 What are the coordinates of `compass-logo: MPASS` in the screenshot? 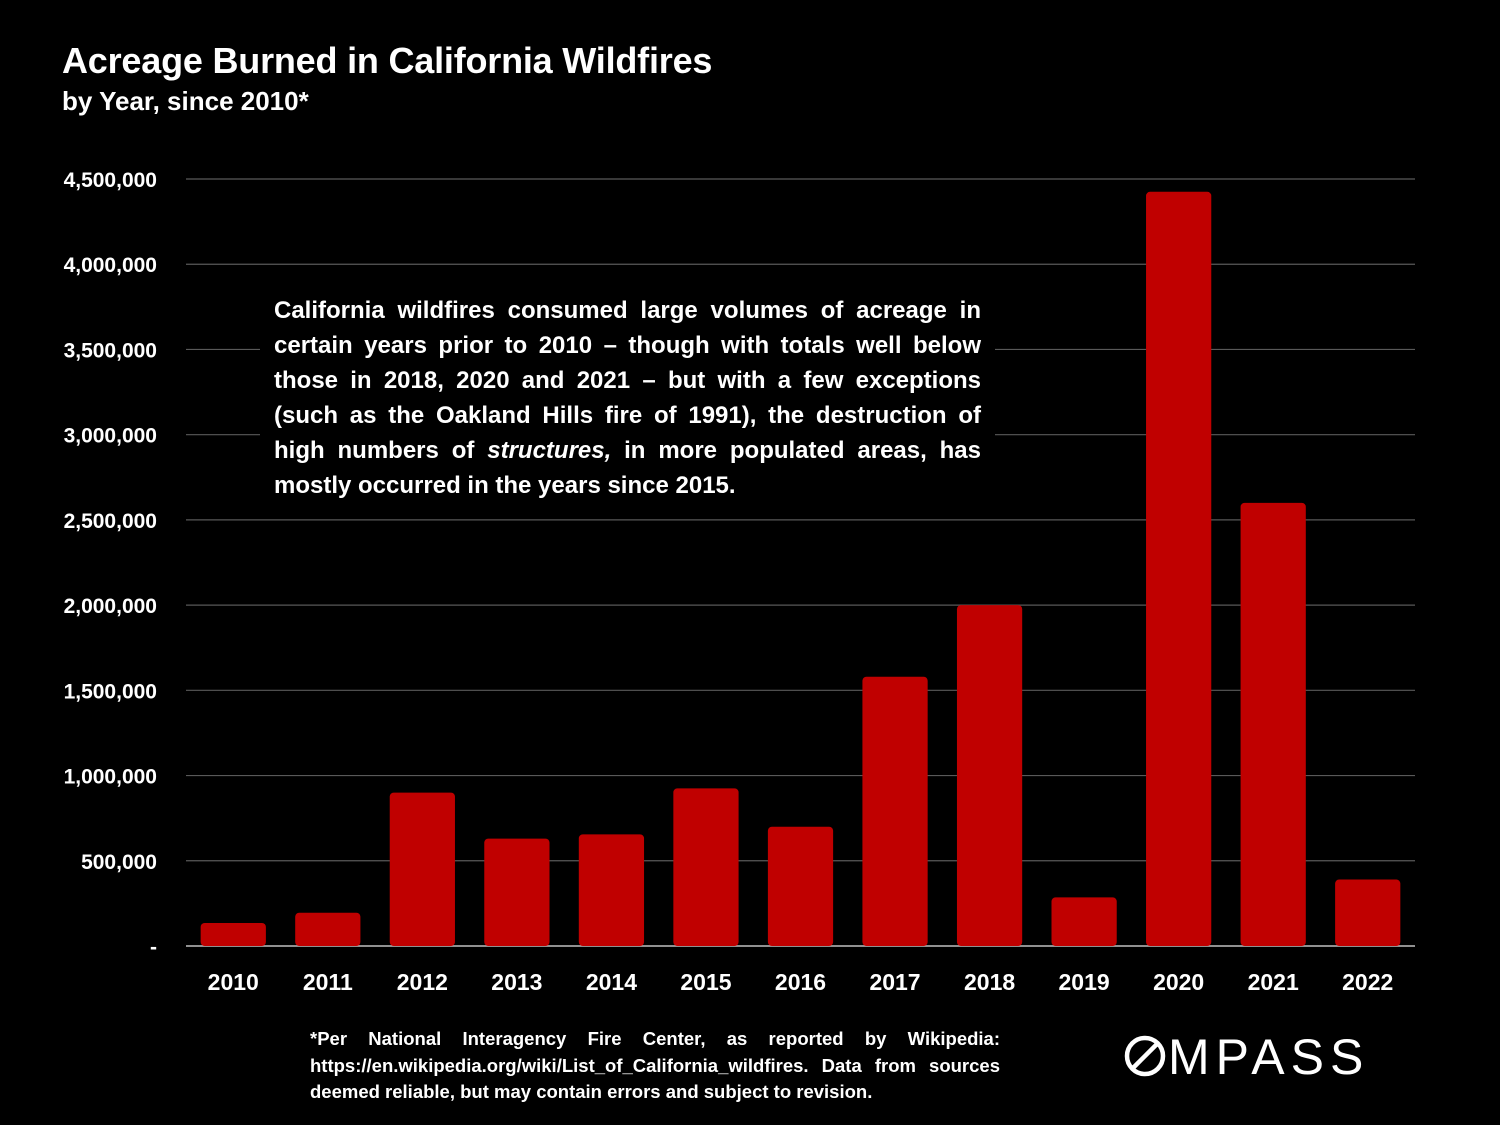 It's located at (1246, 1057).